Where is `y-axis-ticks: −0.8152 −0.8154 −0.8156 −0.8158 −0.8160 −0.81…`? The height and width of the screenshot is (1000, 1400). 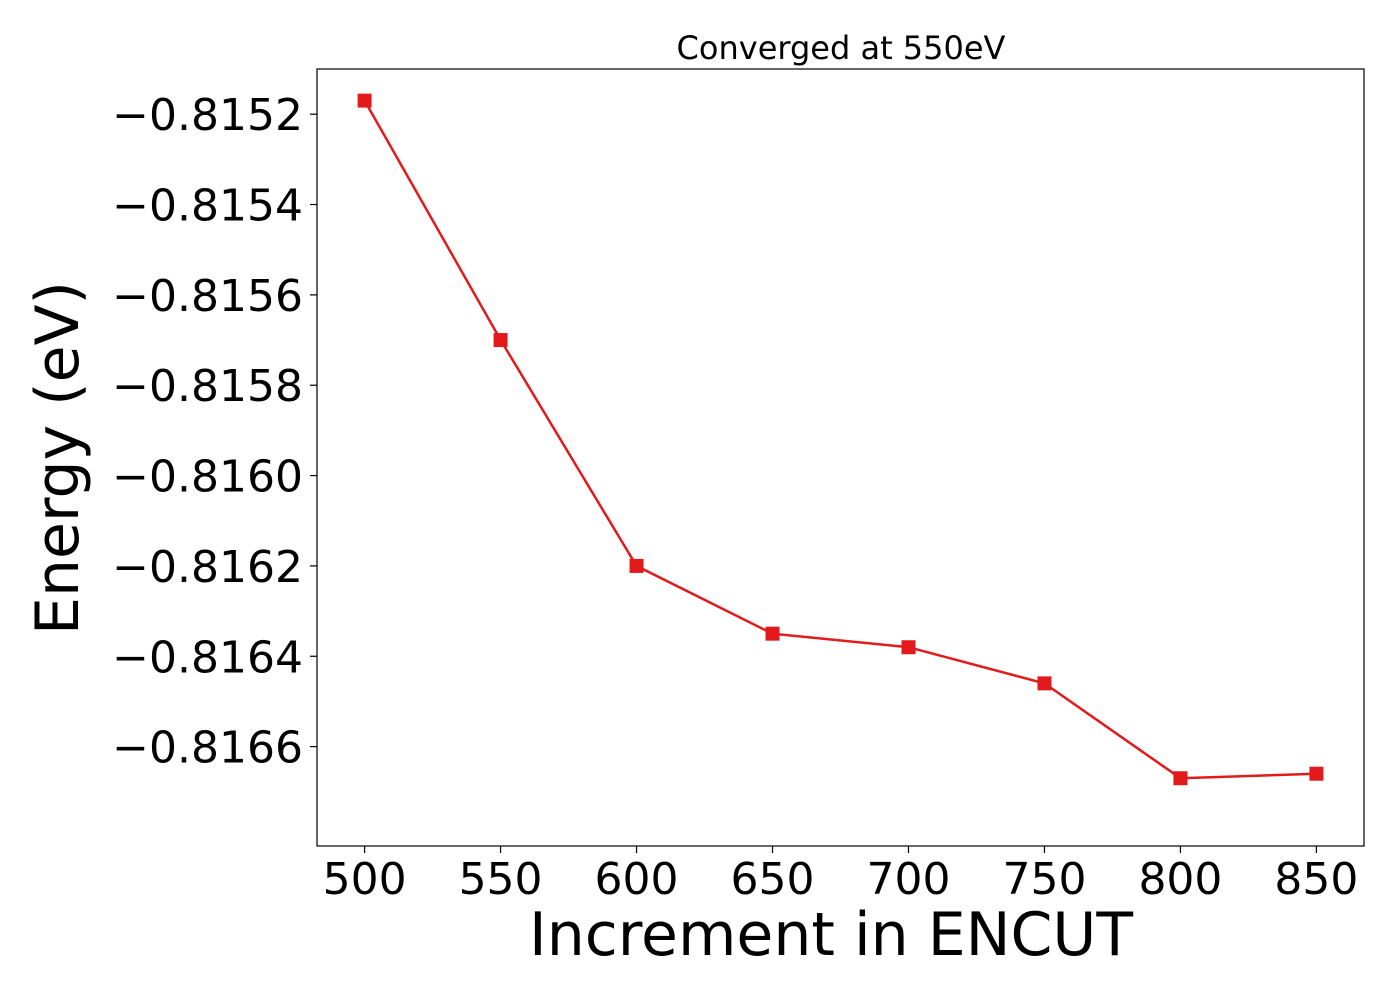
y-axis-ticks: −0.8152 −0.8154 −0.8156 −0.8158 −0.8160 −0.81… is located at coordinates (214, 432).